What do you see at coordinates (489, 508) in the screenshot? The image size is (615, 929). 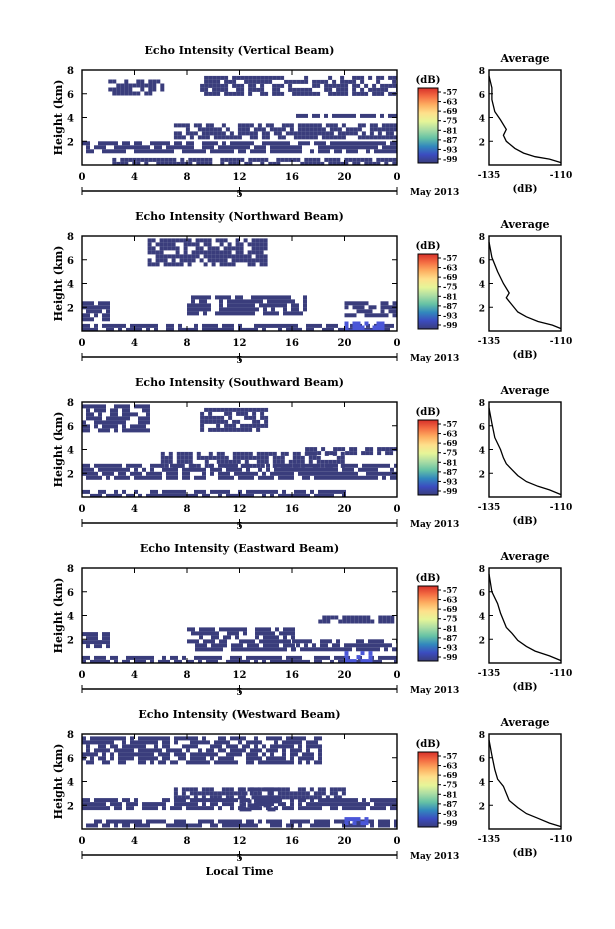 I see `average-x-tick-label: -135` at bounding box center [489, 508].